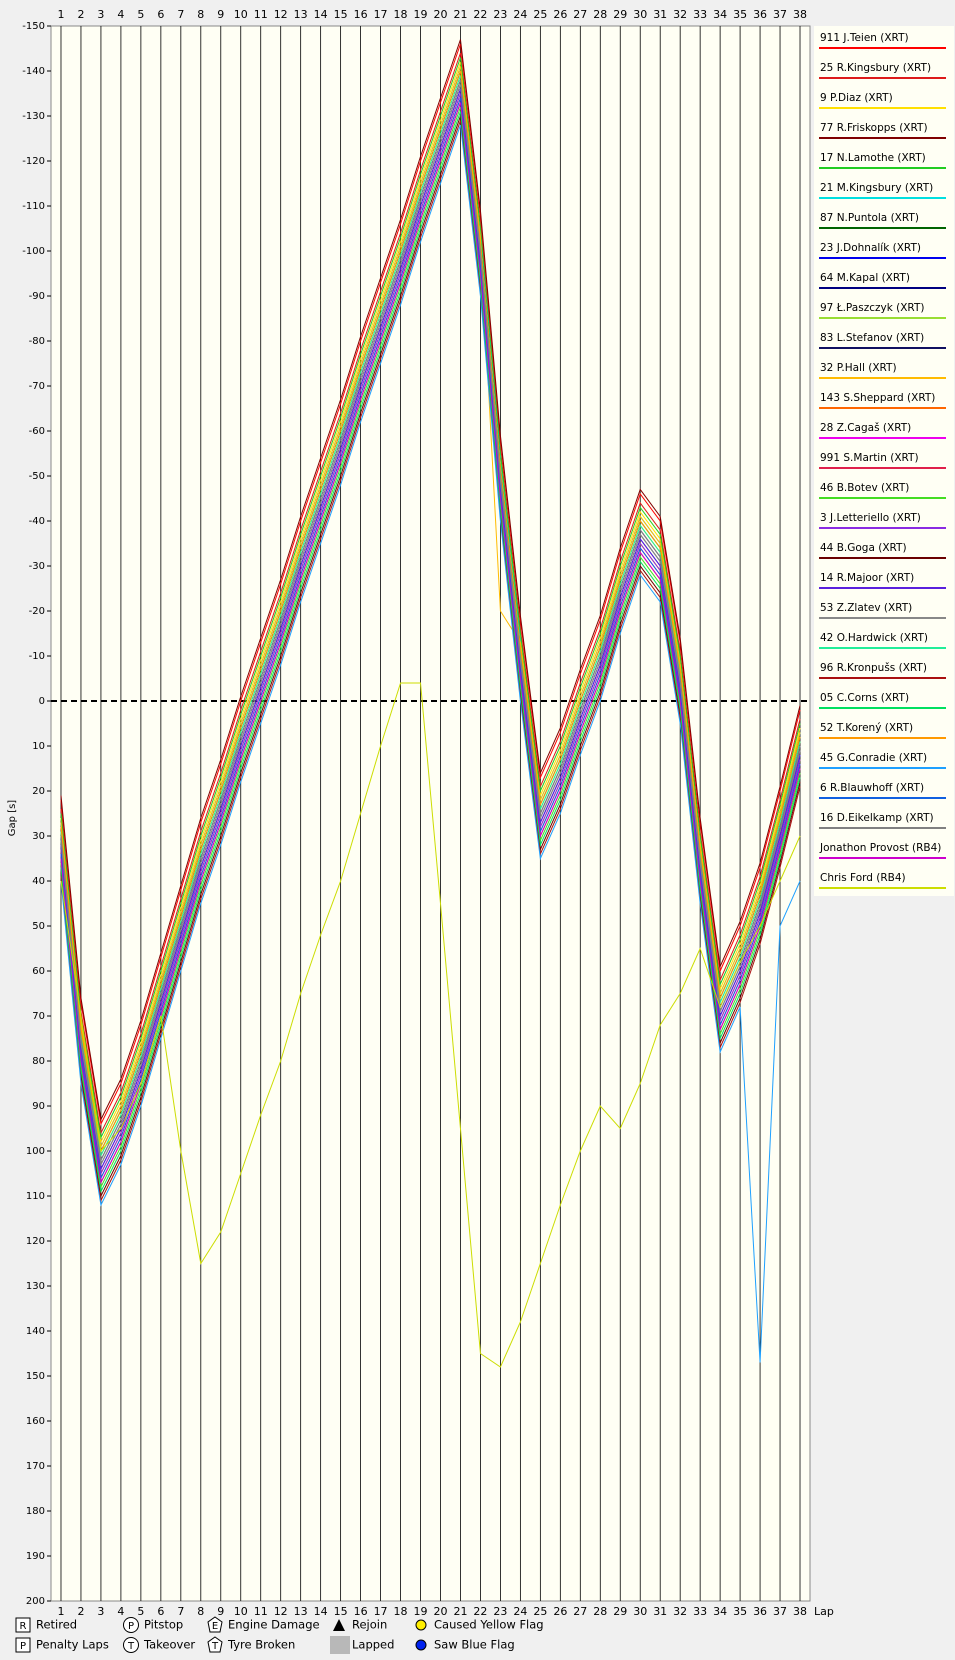 Image resolution: width=955 pixels, height=1660 pixels. What do you see at coordinates (38, 1061) in the screenshot?
I see `y-tick-label: 80` at bounding box center [38, 1061].